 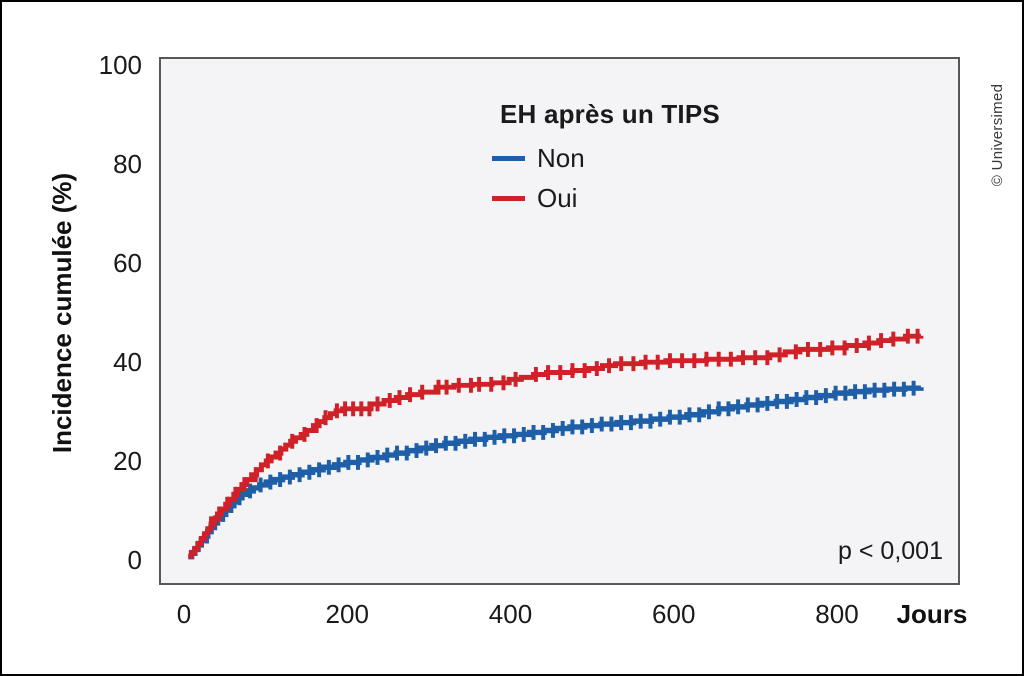 What do you see at coordinates (127, 164) in the screenshot?
I see `y-tick-label-80: 80` at bounding box center [127, 164].